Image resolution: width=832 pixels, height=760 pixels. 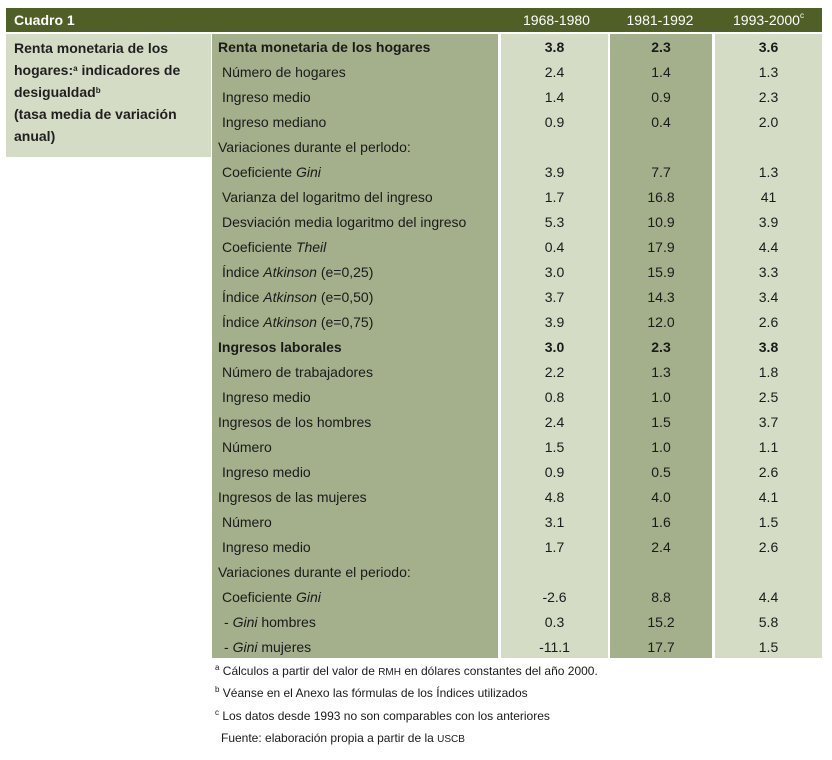 I want to click on row-label-text: Número de trabajadores, so click(x=297, y=372).